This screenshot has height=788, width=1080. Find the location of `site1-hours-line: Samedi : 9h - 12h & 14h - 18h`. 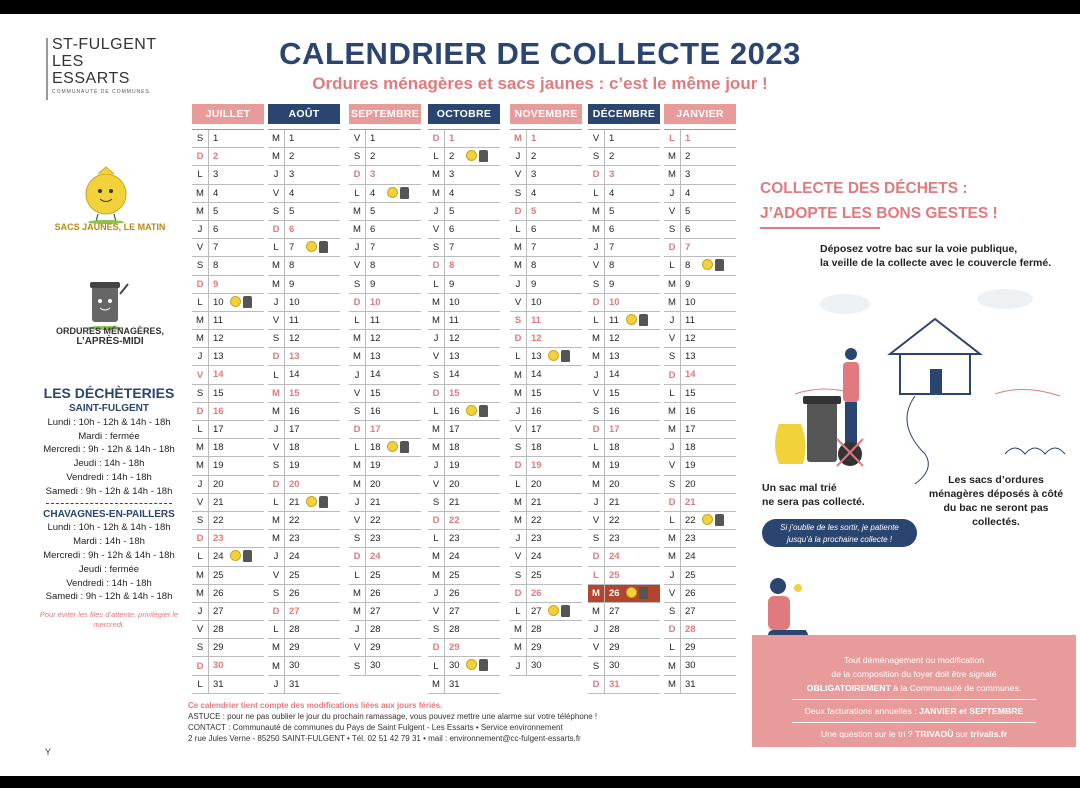

site1-hours-line: Samedi : 9h - 12h & 14h - 18h is located at coordinates (109, 491).